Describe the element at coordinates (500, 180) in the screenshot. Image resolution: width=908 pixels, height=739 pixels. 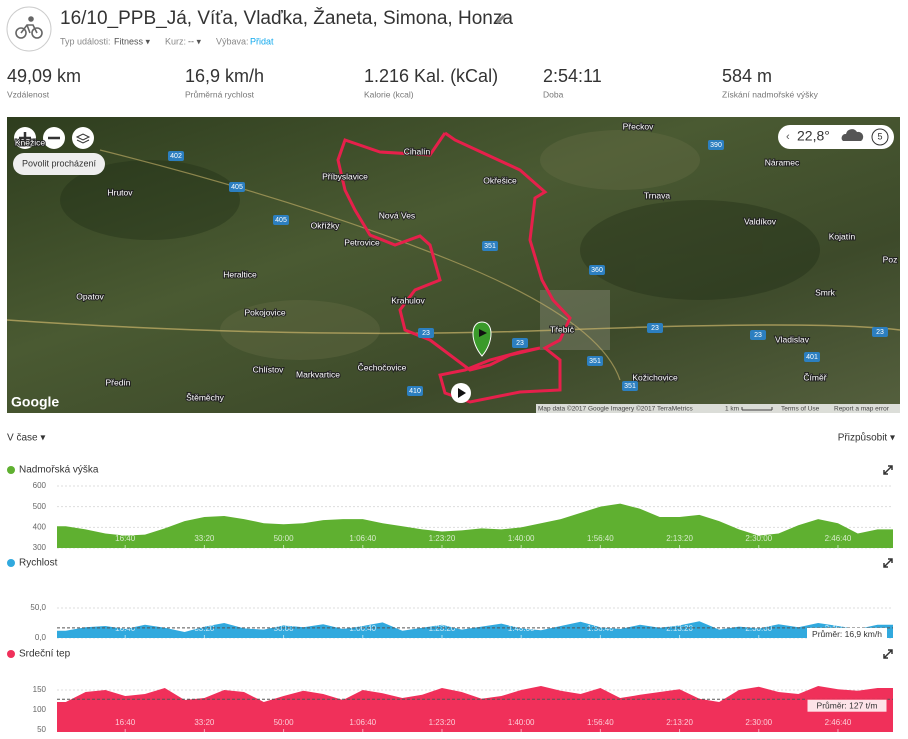
I see `place-label: Okřešice` at that location.